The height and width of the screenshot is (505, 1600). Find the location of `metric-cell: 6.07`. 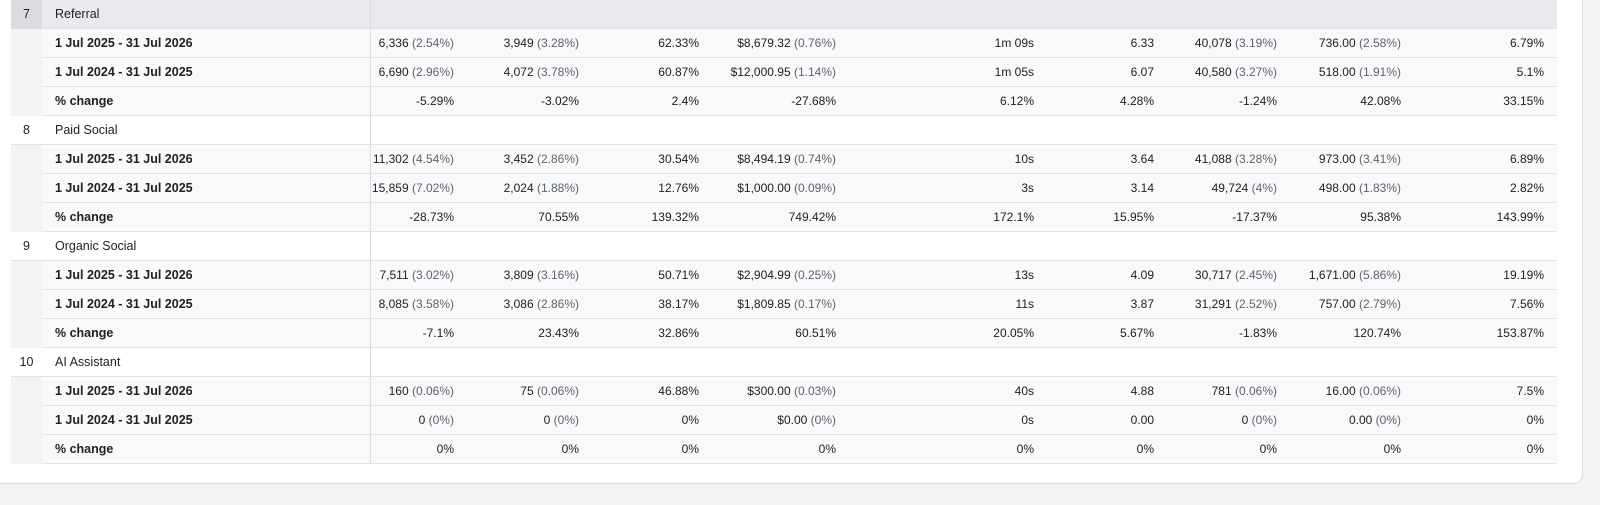

metric-cell: 6.07 is located at coordinates (1142, 72).